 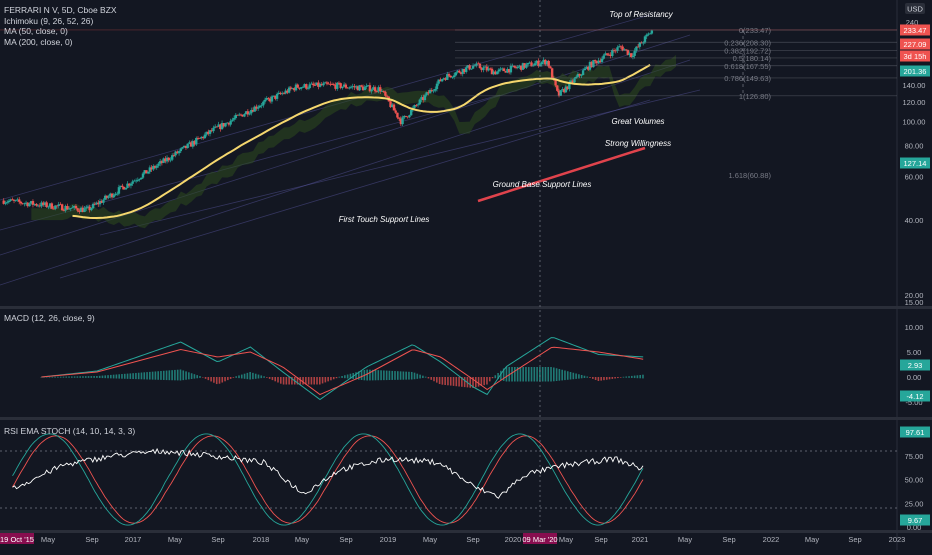 What do you see at coordinates (36, 31) in the screenshot?
I see `indicator-ma50: MA (50, close, 0)` at bounding box center [36, 31].